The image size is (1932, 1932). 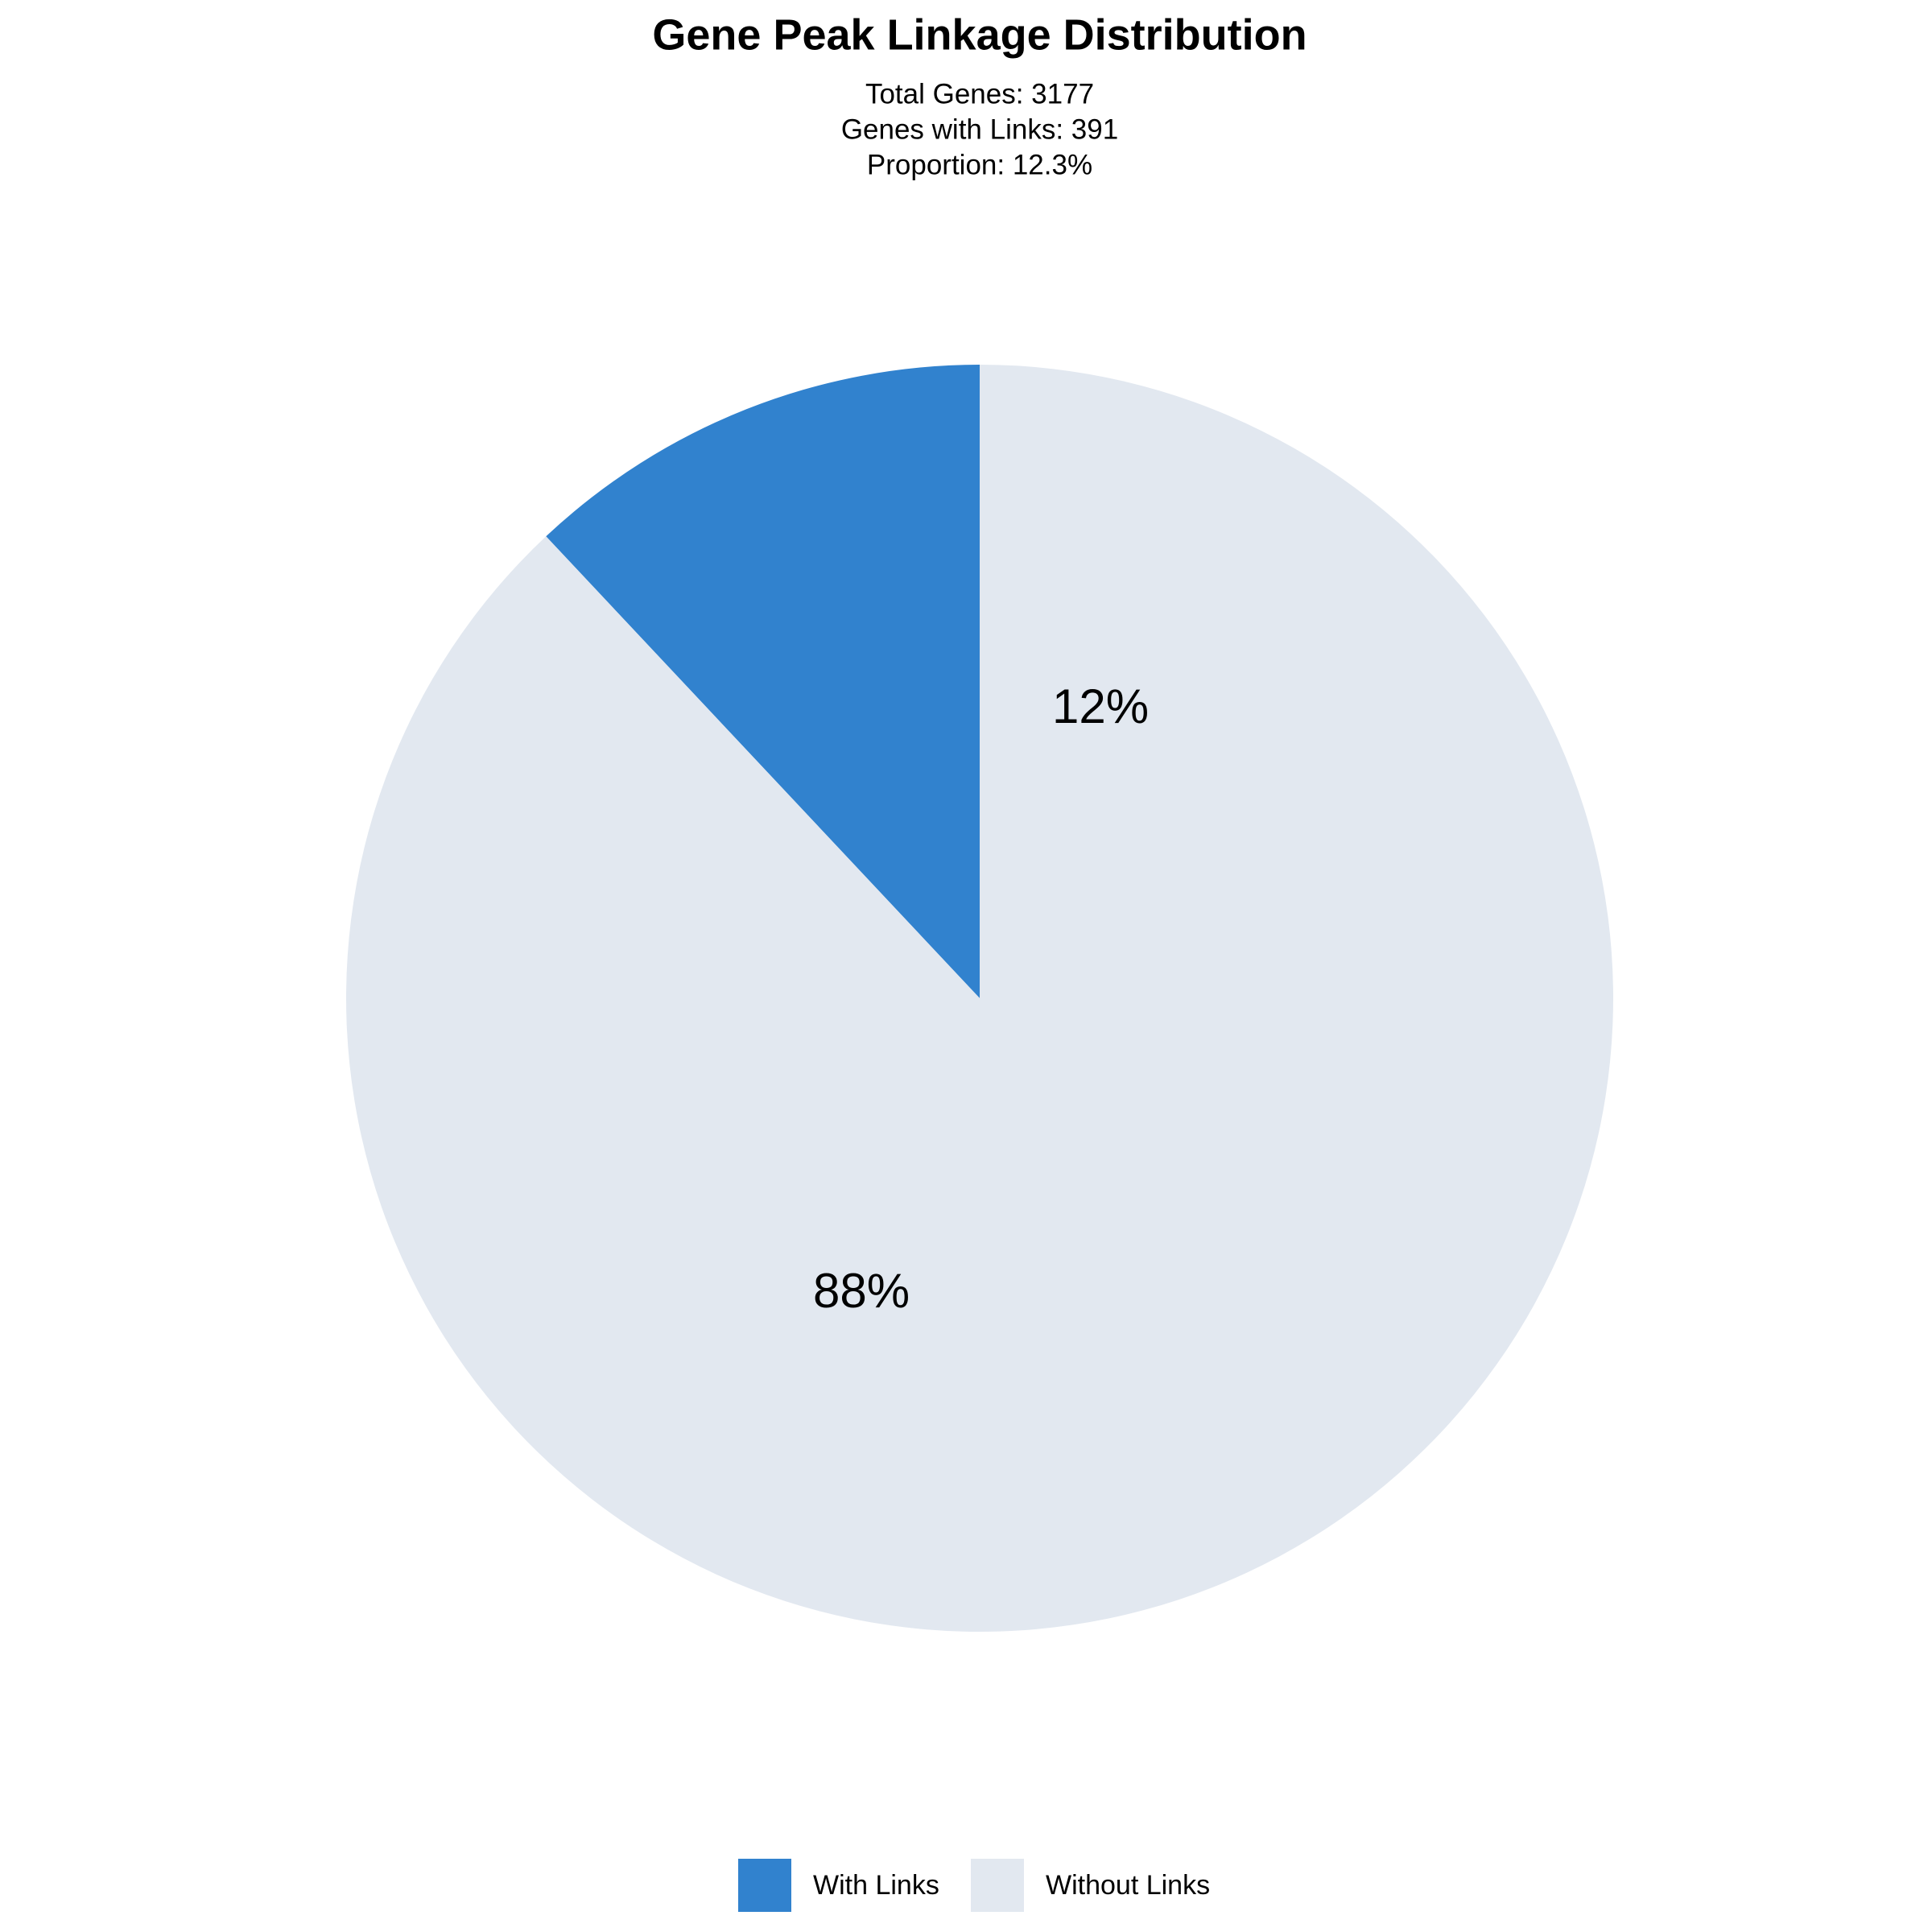 I want to click on chart-subtitle: Total Genes: 3177, so click(x=979, y=93).